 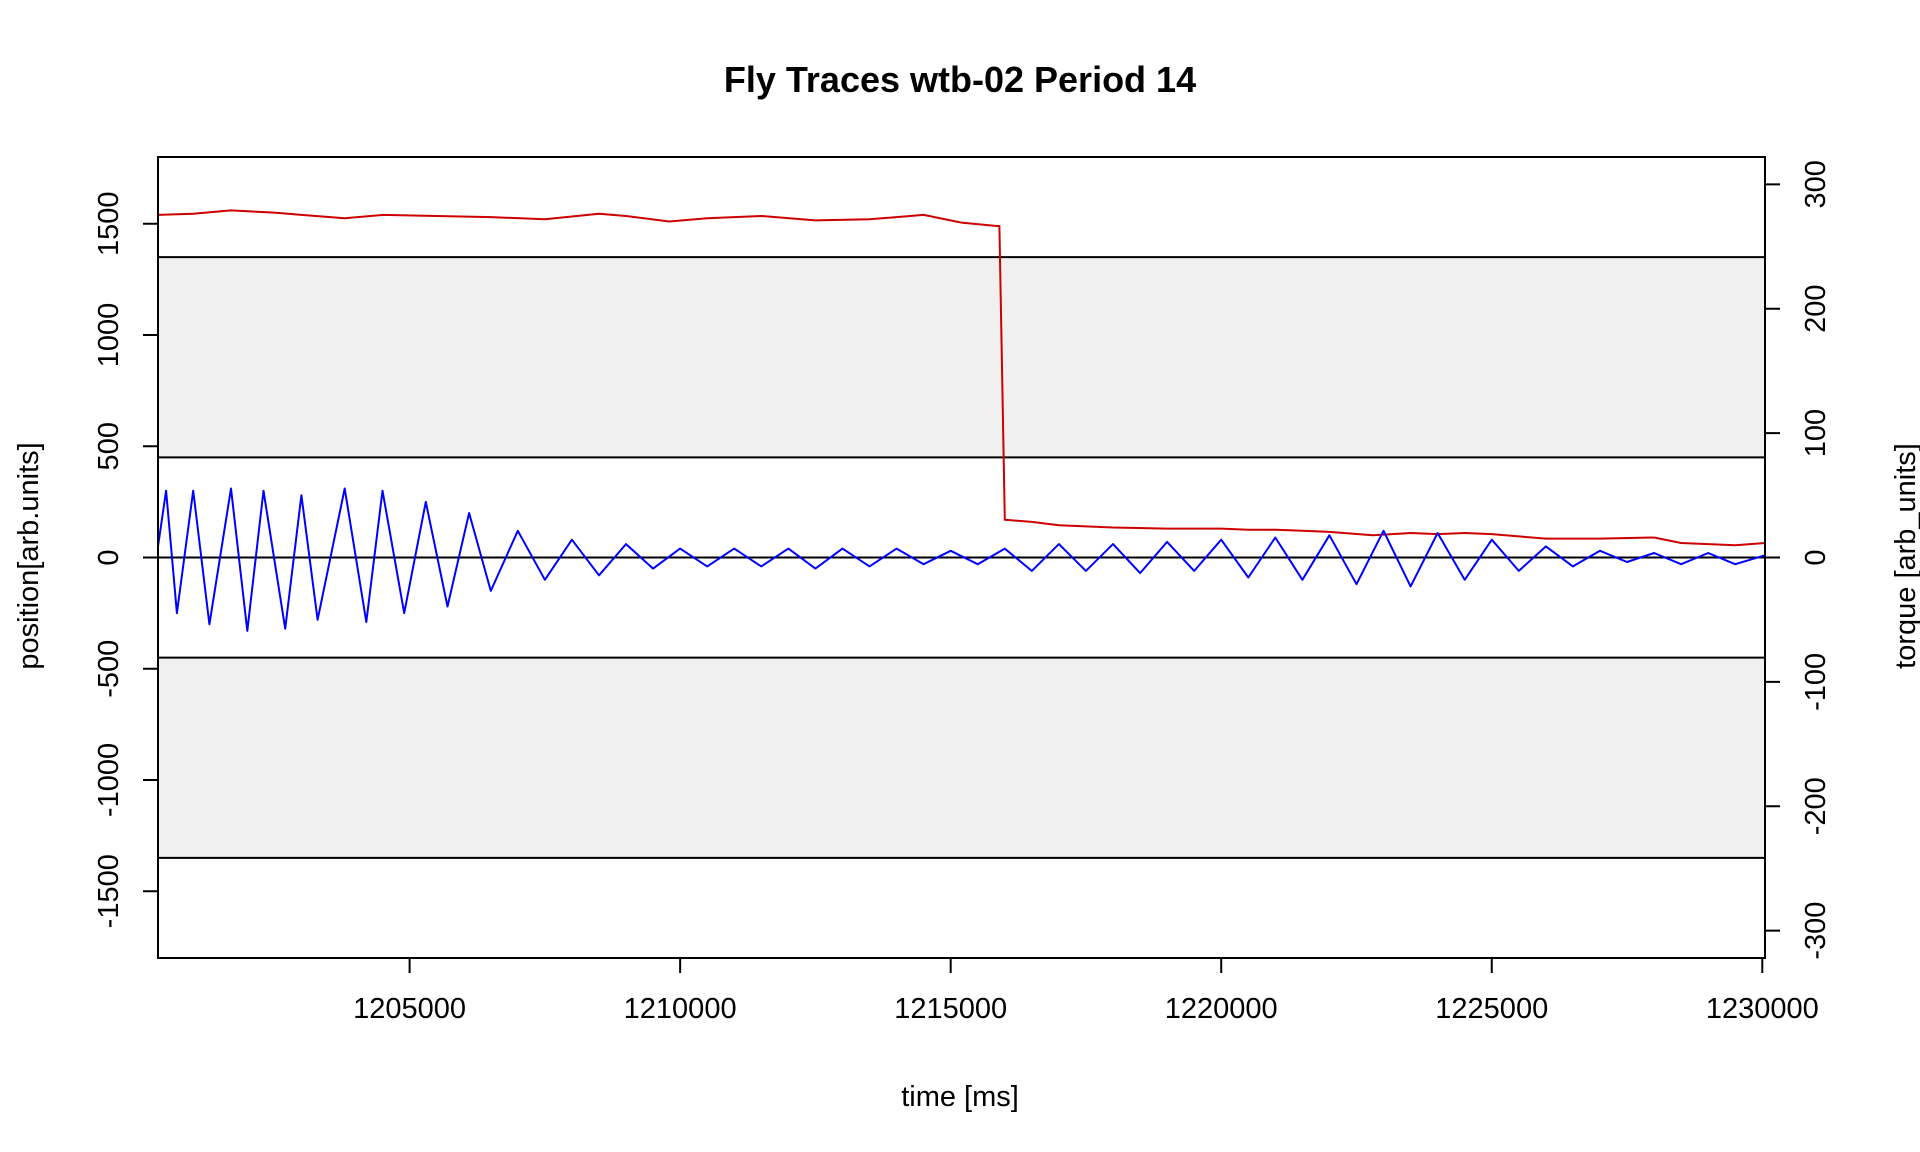 What do you see at coordinates (1798, 560) in the screenshot?
I see `y-axis-right: -300 -200 -100 0 100 200 300` at bounding box center [1798, 560].